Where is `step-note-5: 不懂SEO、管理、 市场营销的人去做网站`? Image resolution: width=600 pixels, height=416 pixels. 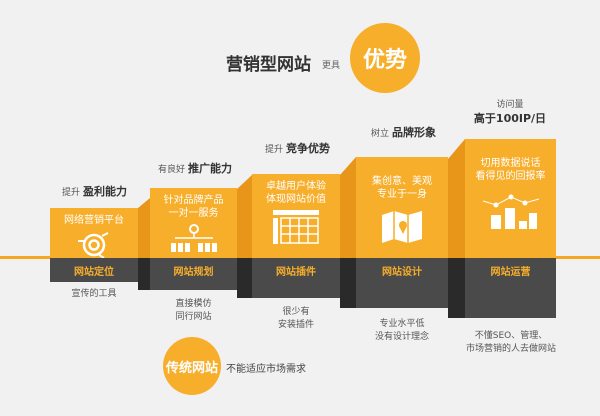 step-note-5: 不懂SEO、管理、 市场营销的人去做网站 is located at coordinates (510, 342).